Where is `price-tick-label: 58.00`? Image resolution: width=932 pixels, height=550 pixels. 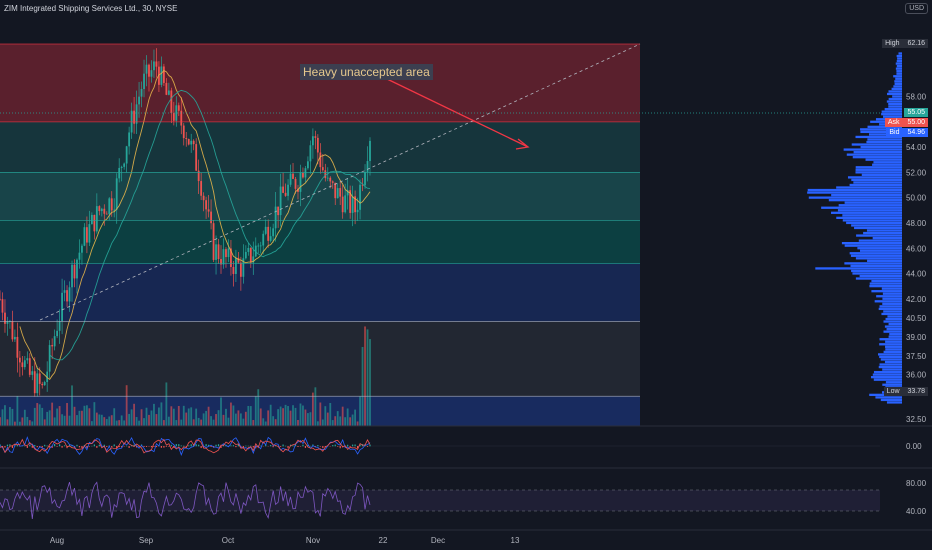 price-tick-label: 58.00 is located at coordinates (916, 97).